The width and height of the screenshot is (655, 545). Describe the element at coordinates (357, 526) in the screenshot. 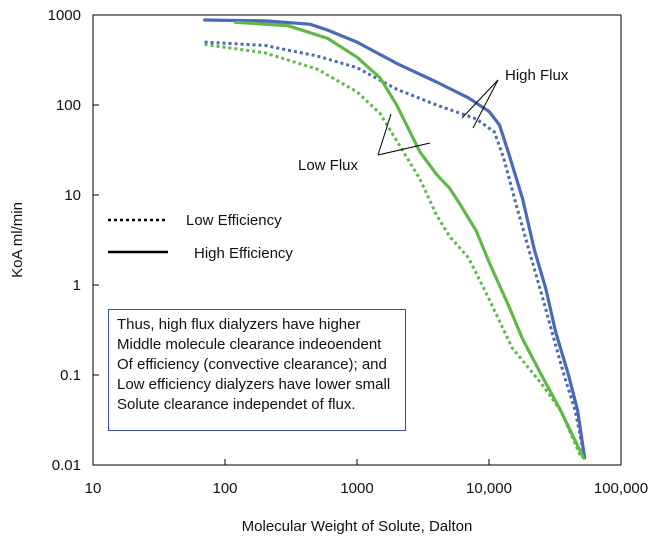

I see `x-axis-label: Molecular Weight of Solute, Dalton` at that location.